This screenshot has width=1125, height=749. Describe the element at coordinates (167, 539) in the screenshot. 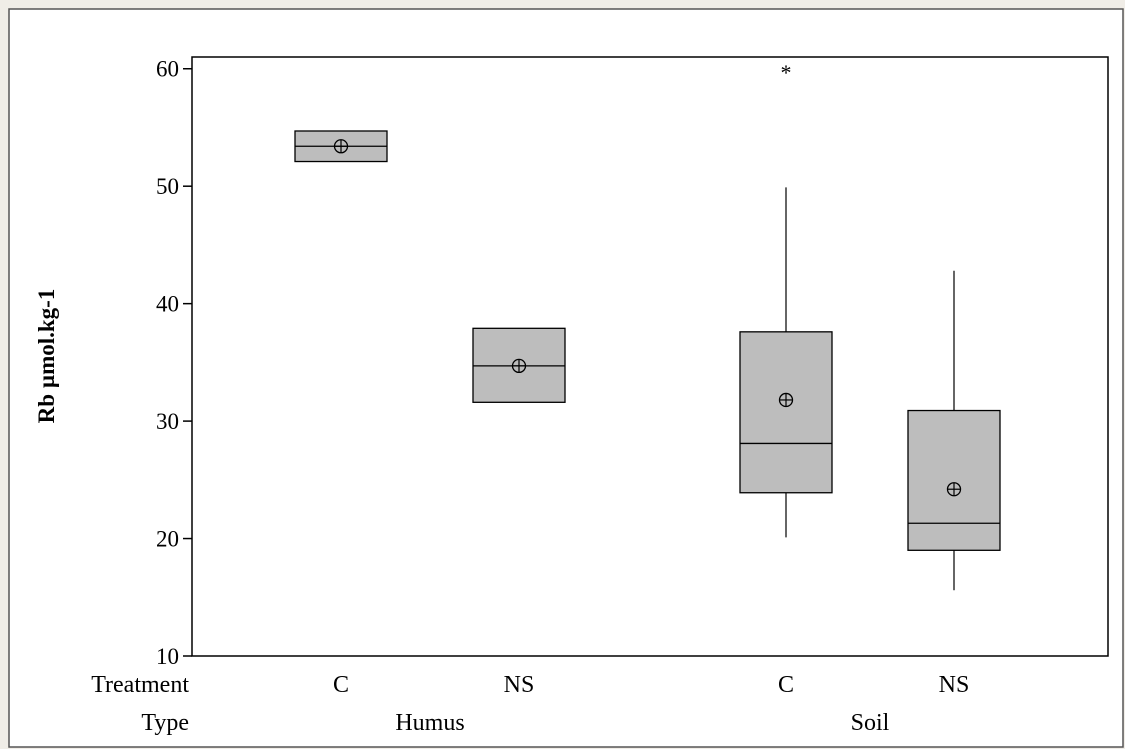

I see `y-tick-label: 20` at that location.